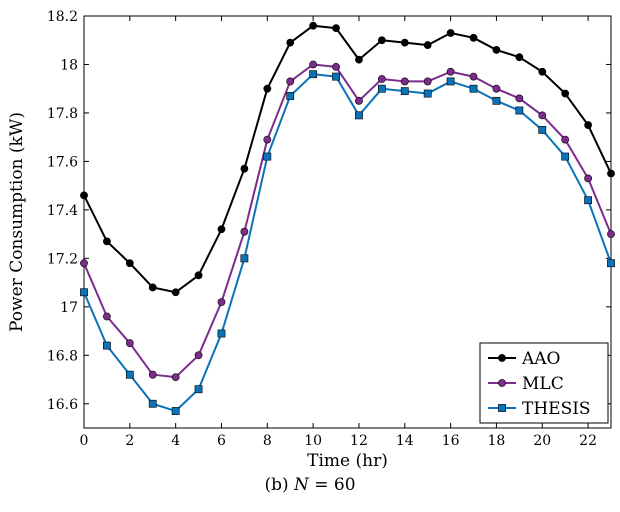 The height and width of the screenshot is (512, 620). I want to click on x-tick-label: 12, so click(359, 441).